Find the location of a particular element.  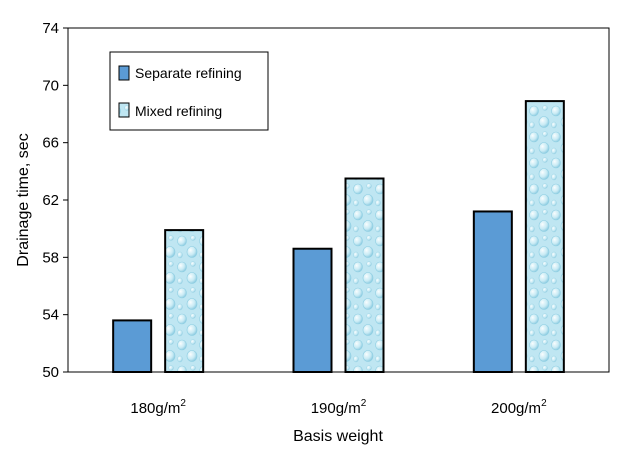

y-tick-label: 54 is located at coordinates (50, 315).